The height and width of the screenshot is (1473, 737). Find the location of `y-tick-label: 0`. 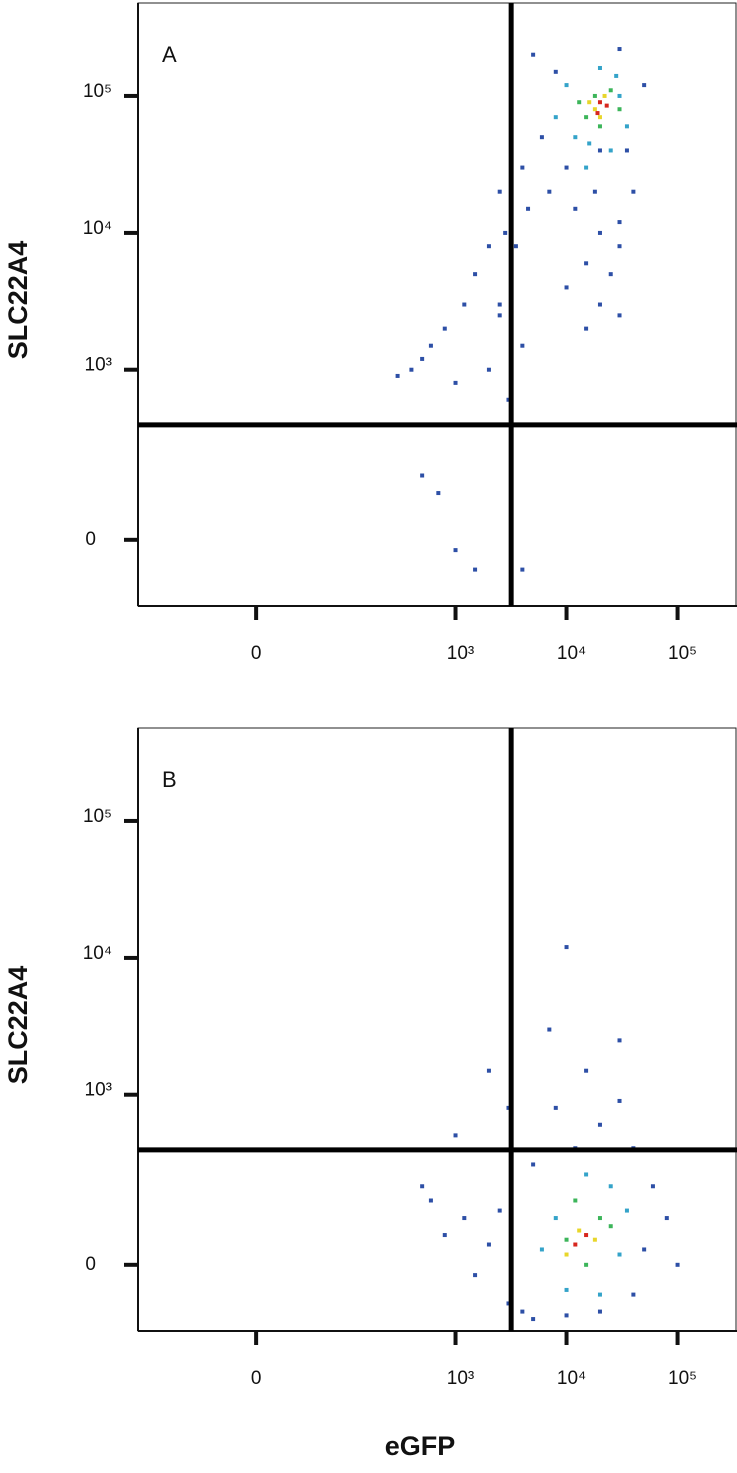

y-tick-label: 0 is located at coordinates (90, 1264).